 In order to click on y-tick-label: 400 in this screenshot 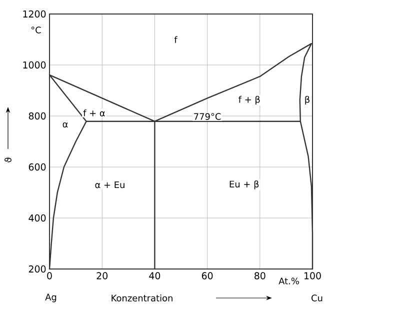, I will do `click(37, 218)`.